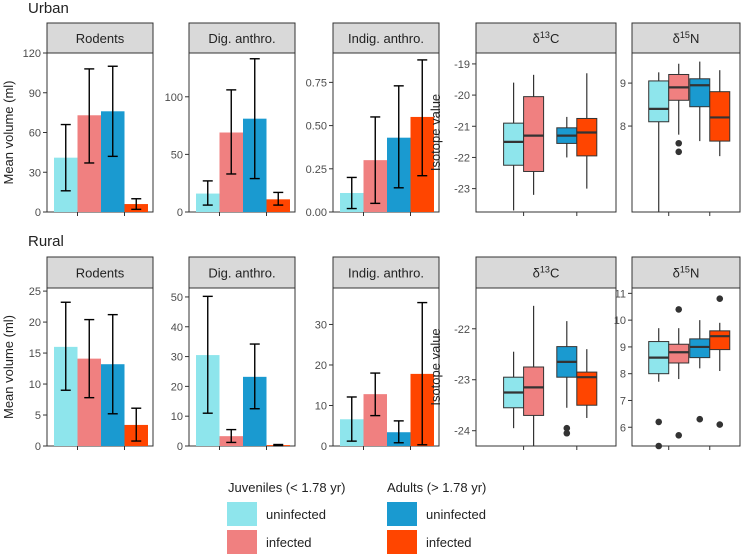 The width and height of the screenshot is (742, 555). I want to click on legend-adults-title: Adults (> 1.78 yr), so click(436, 487).